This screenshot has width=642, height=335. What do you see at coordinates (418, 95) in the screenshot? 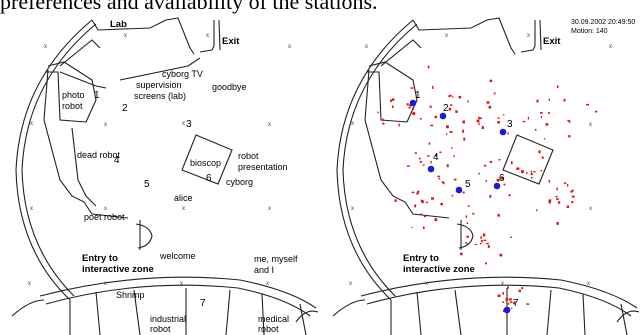
I see `station-1-number-right: 1` at bounding box center [418, 95].